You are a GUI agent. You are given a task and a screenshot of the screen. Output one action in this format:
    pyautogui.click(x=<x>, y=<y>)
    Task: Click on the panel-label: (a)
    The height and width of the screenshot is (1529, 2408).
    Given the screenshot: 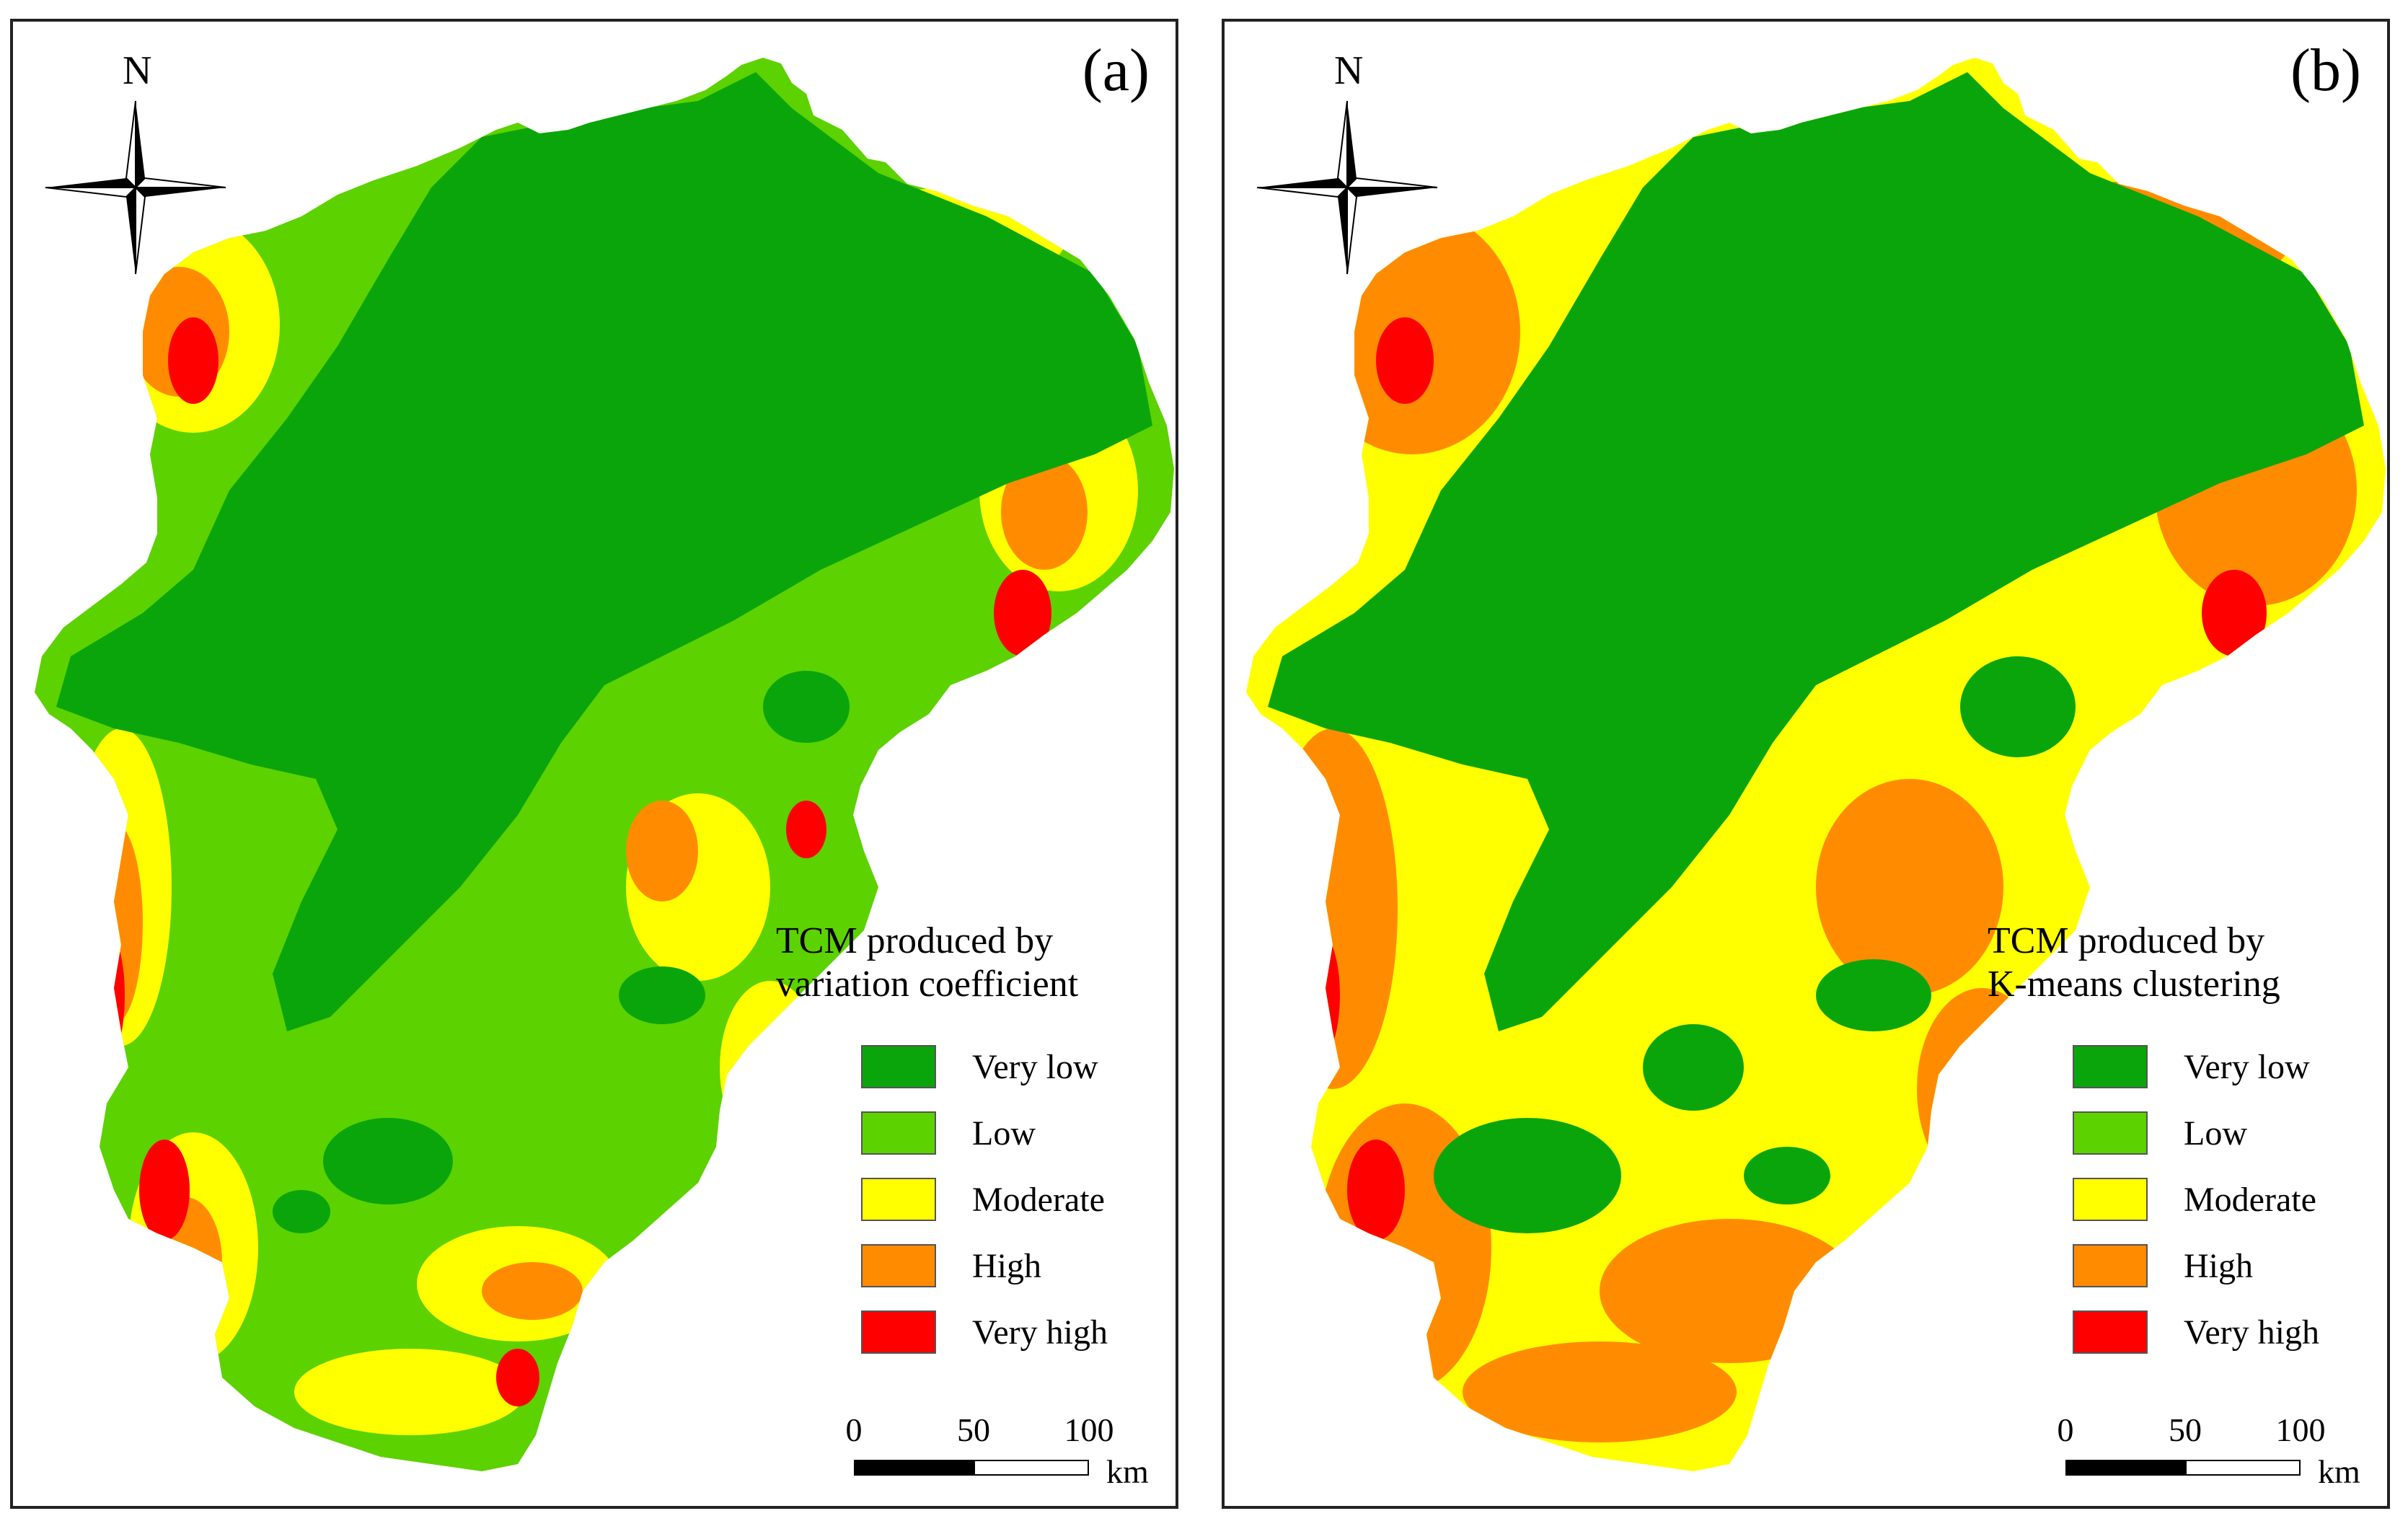 What is the action you would take?
    pyautogui.click(x=1116, y=70)
    